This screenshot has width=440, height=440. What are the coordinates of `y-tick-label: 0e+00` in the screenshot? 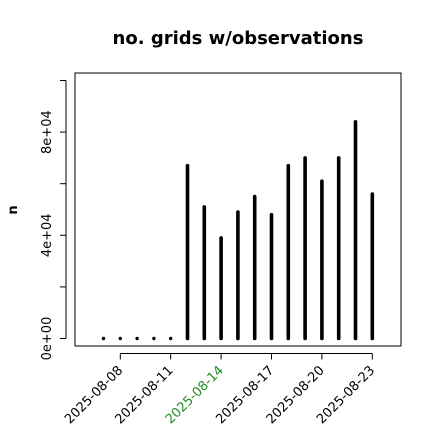 It's located at (47, 339).